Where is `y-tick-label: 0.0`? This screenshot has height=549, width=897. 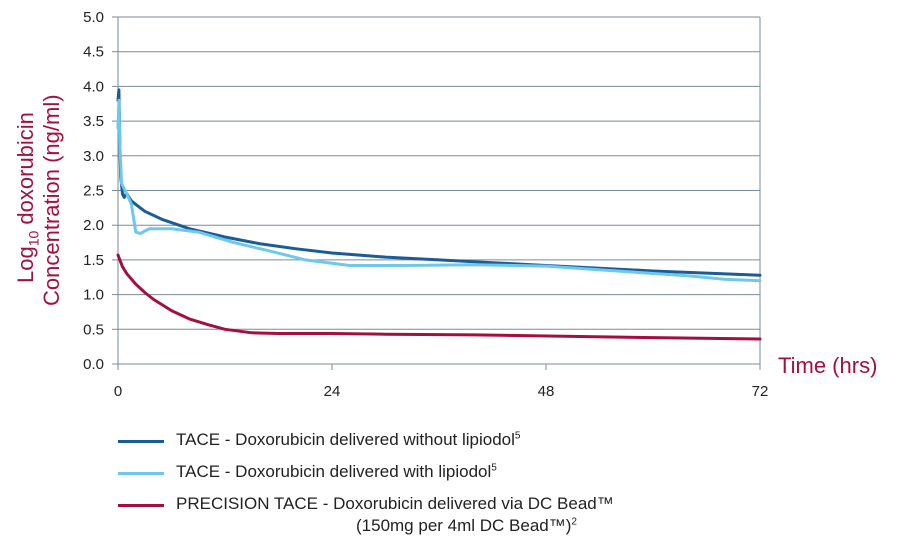 y-tick-label: 0.0 is located at coordinates (93, 364).